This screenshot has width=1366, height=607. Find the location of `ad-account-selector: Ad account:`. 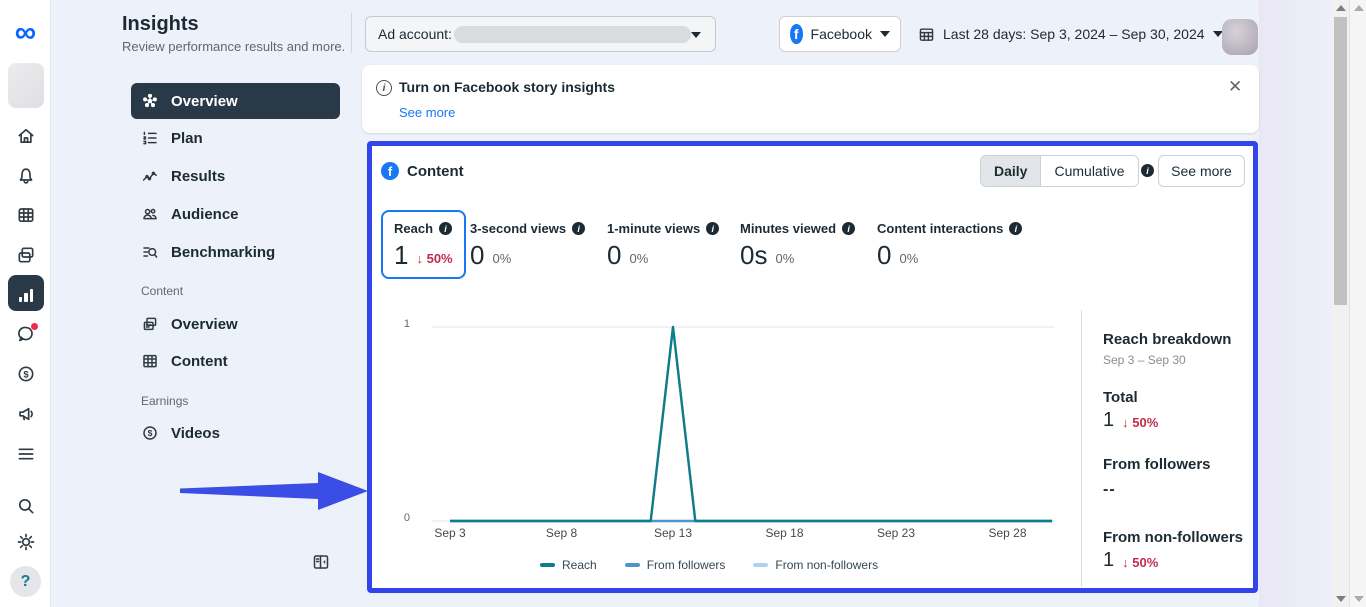

ad-account-selector: Ad account: is located at coordinates (540, 34).